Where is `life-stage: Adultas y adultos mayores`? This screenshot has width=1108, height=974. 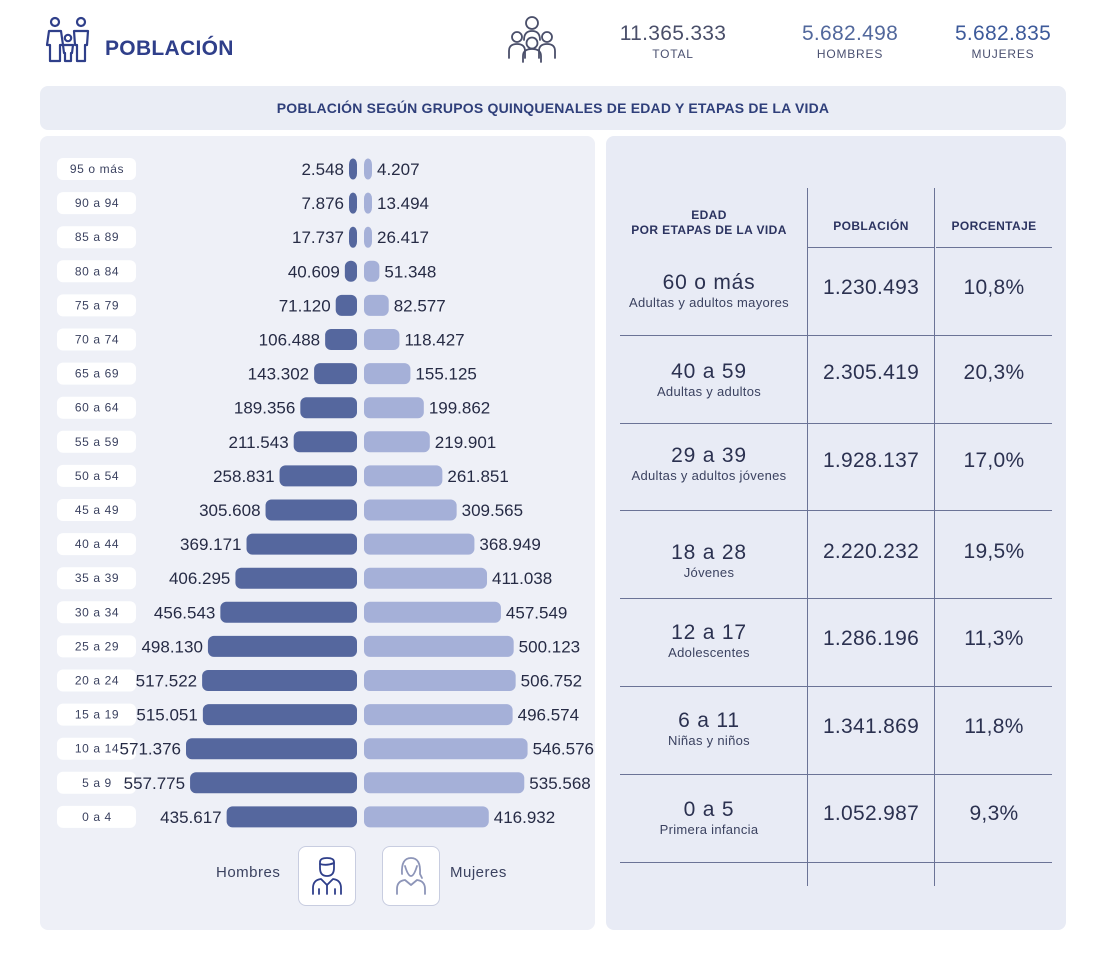 life-stage: Adultas y adultos mayores is located at coordinates (709, 302).